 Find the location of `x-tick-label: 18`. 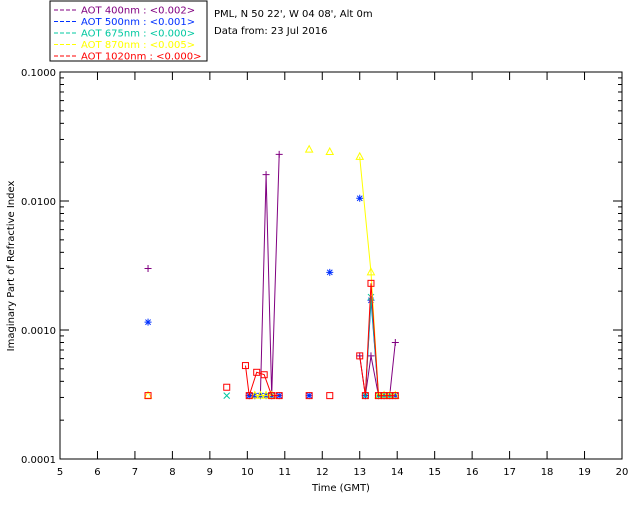

x-tick-label: 18 is located at coordinates (547, 472).